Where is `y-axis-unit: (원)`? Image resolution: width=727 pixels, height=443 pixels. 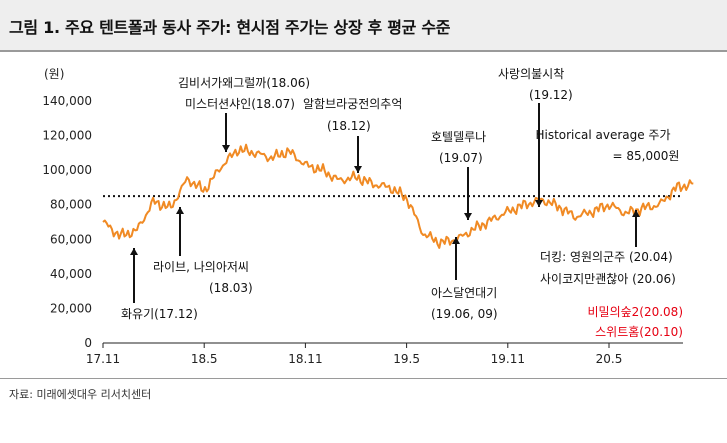
y-axis-unit: (원) is located at coordinates (54, 74).